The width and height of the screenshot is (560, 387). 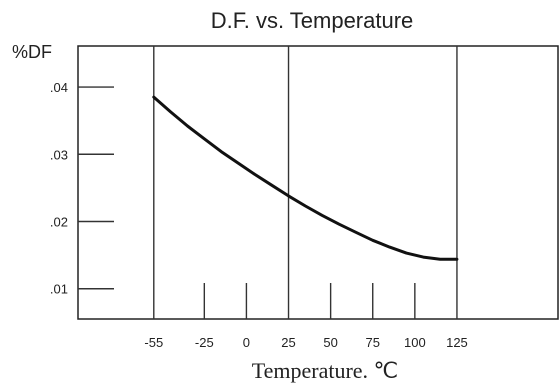 I want to click on x-tick-label: 125, so click(x=457, y=342).